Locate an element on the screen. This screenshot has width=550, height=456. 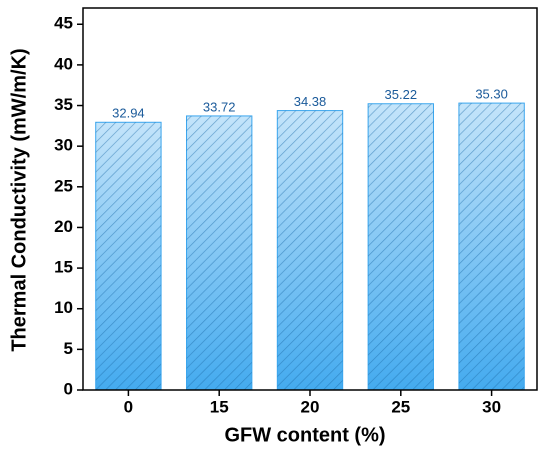
x-tick-label: 15 is located at coordinates (219, 406).